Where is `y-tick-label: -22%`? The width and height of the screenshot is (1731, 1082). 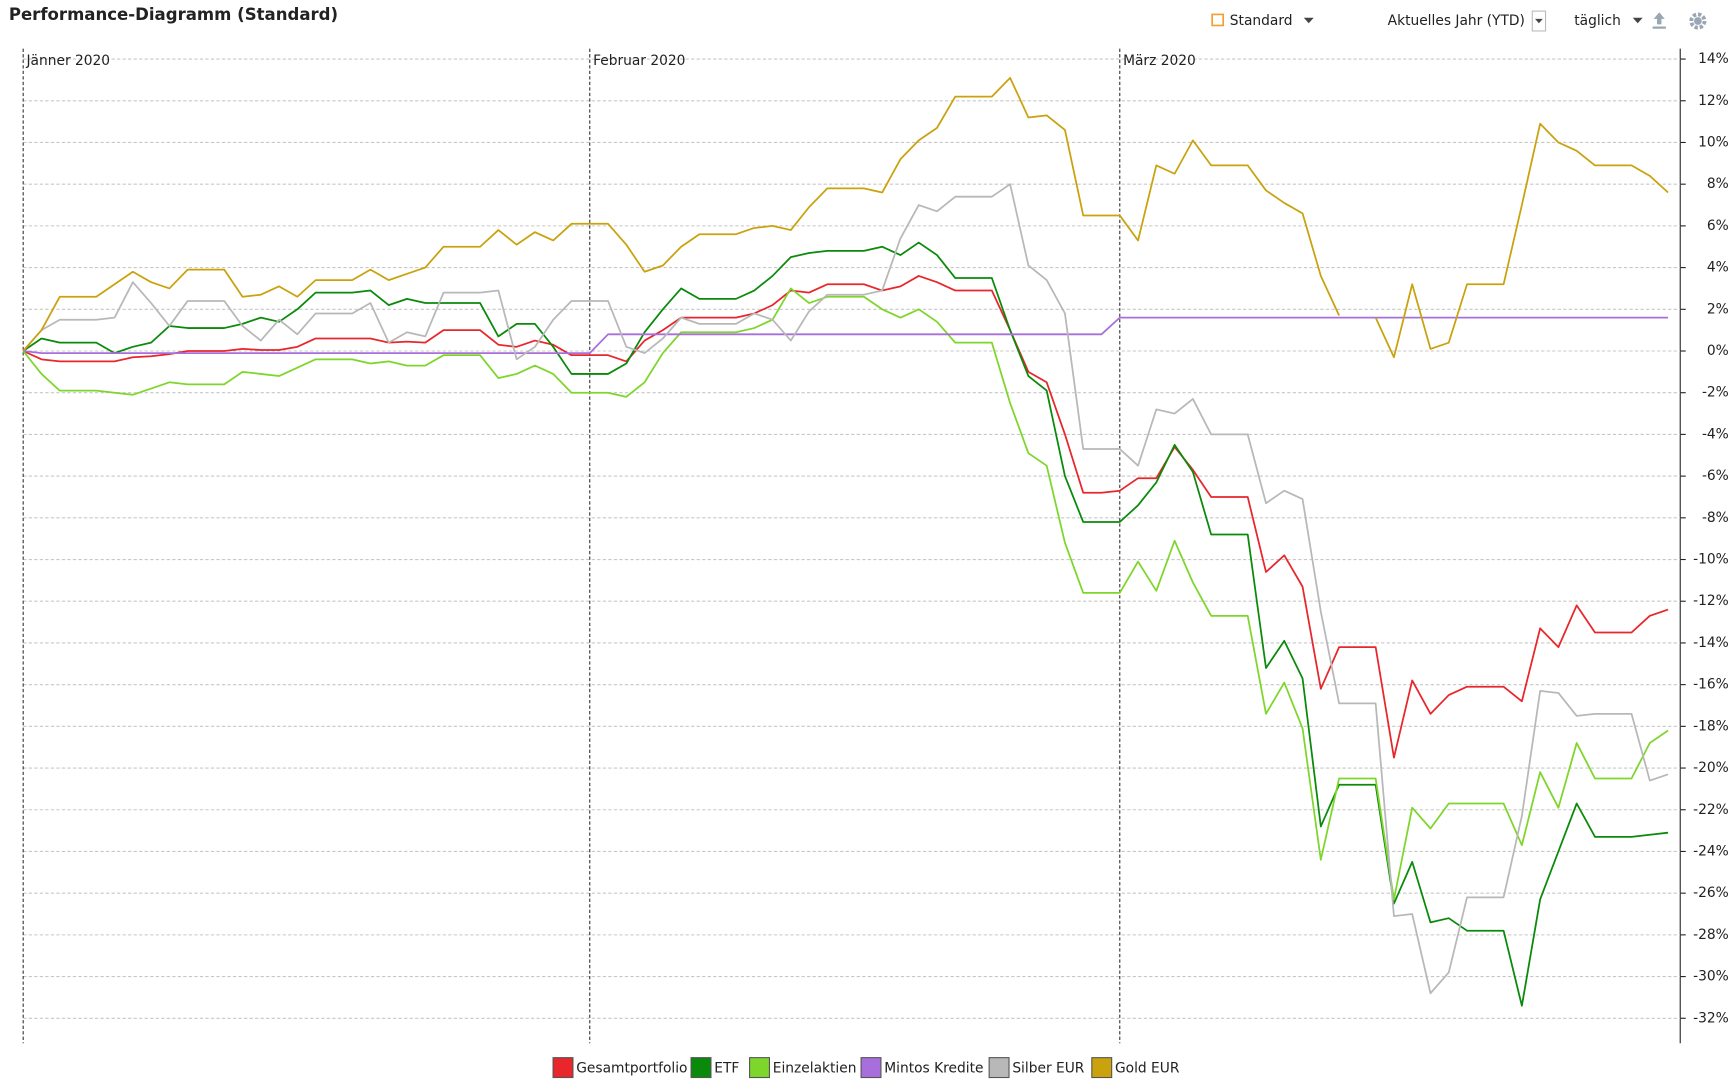 y-tick-label: -22% is located at coordinates (1711, 810).